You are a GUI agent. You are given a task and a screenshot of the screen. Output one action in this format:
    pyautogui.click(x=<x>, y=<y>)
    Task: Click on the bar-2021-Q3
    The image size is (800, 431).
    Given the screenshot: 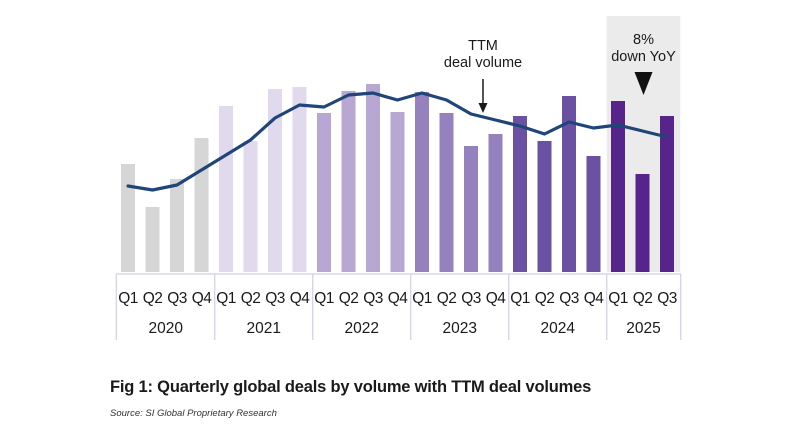 What is the action you would take?
    pyautogui.click(x=275, y=180)
    